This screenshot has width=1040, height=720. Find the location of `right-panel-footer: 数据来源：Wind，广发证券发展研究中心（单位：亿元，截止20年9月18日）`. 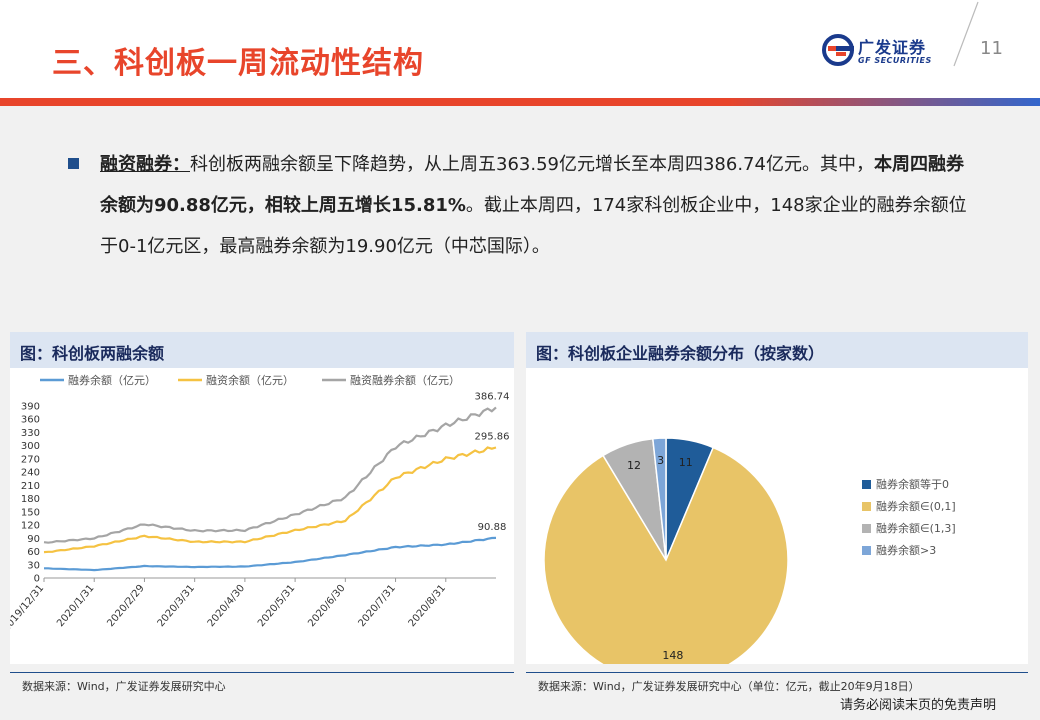

right-panel-footer: 数据来源：Wind，广发证券发展研究中心（单位：亿元，截止20年9月18日） is located at coordinates (777, 684).